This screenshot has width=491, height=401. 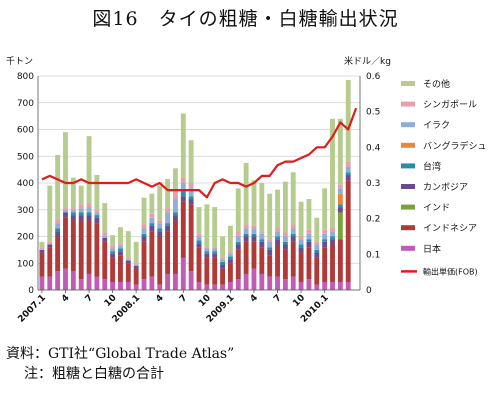 I want to click on legend-label: カンボジア, so click(x=445, y=187).